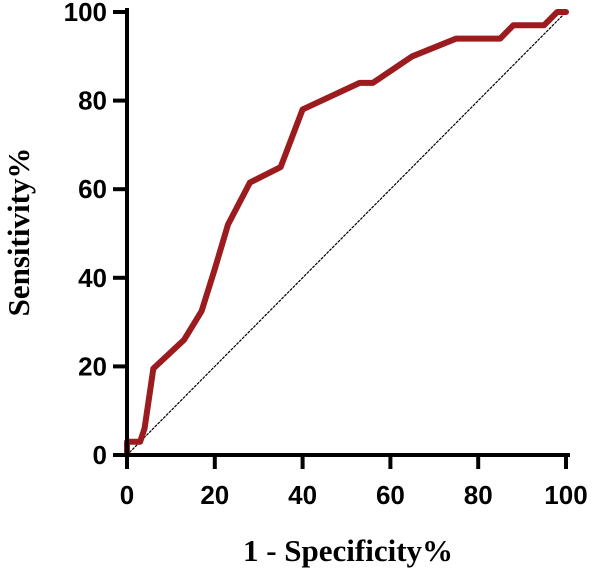 This screenshot has width=596, height=571. What do you see at coordinates (127, 495) in the screenshot?
I see `x-tick-label: 0` at bounding box center [127, 495].